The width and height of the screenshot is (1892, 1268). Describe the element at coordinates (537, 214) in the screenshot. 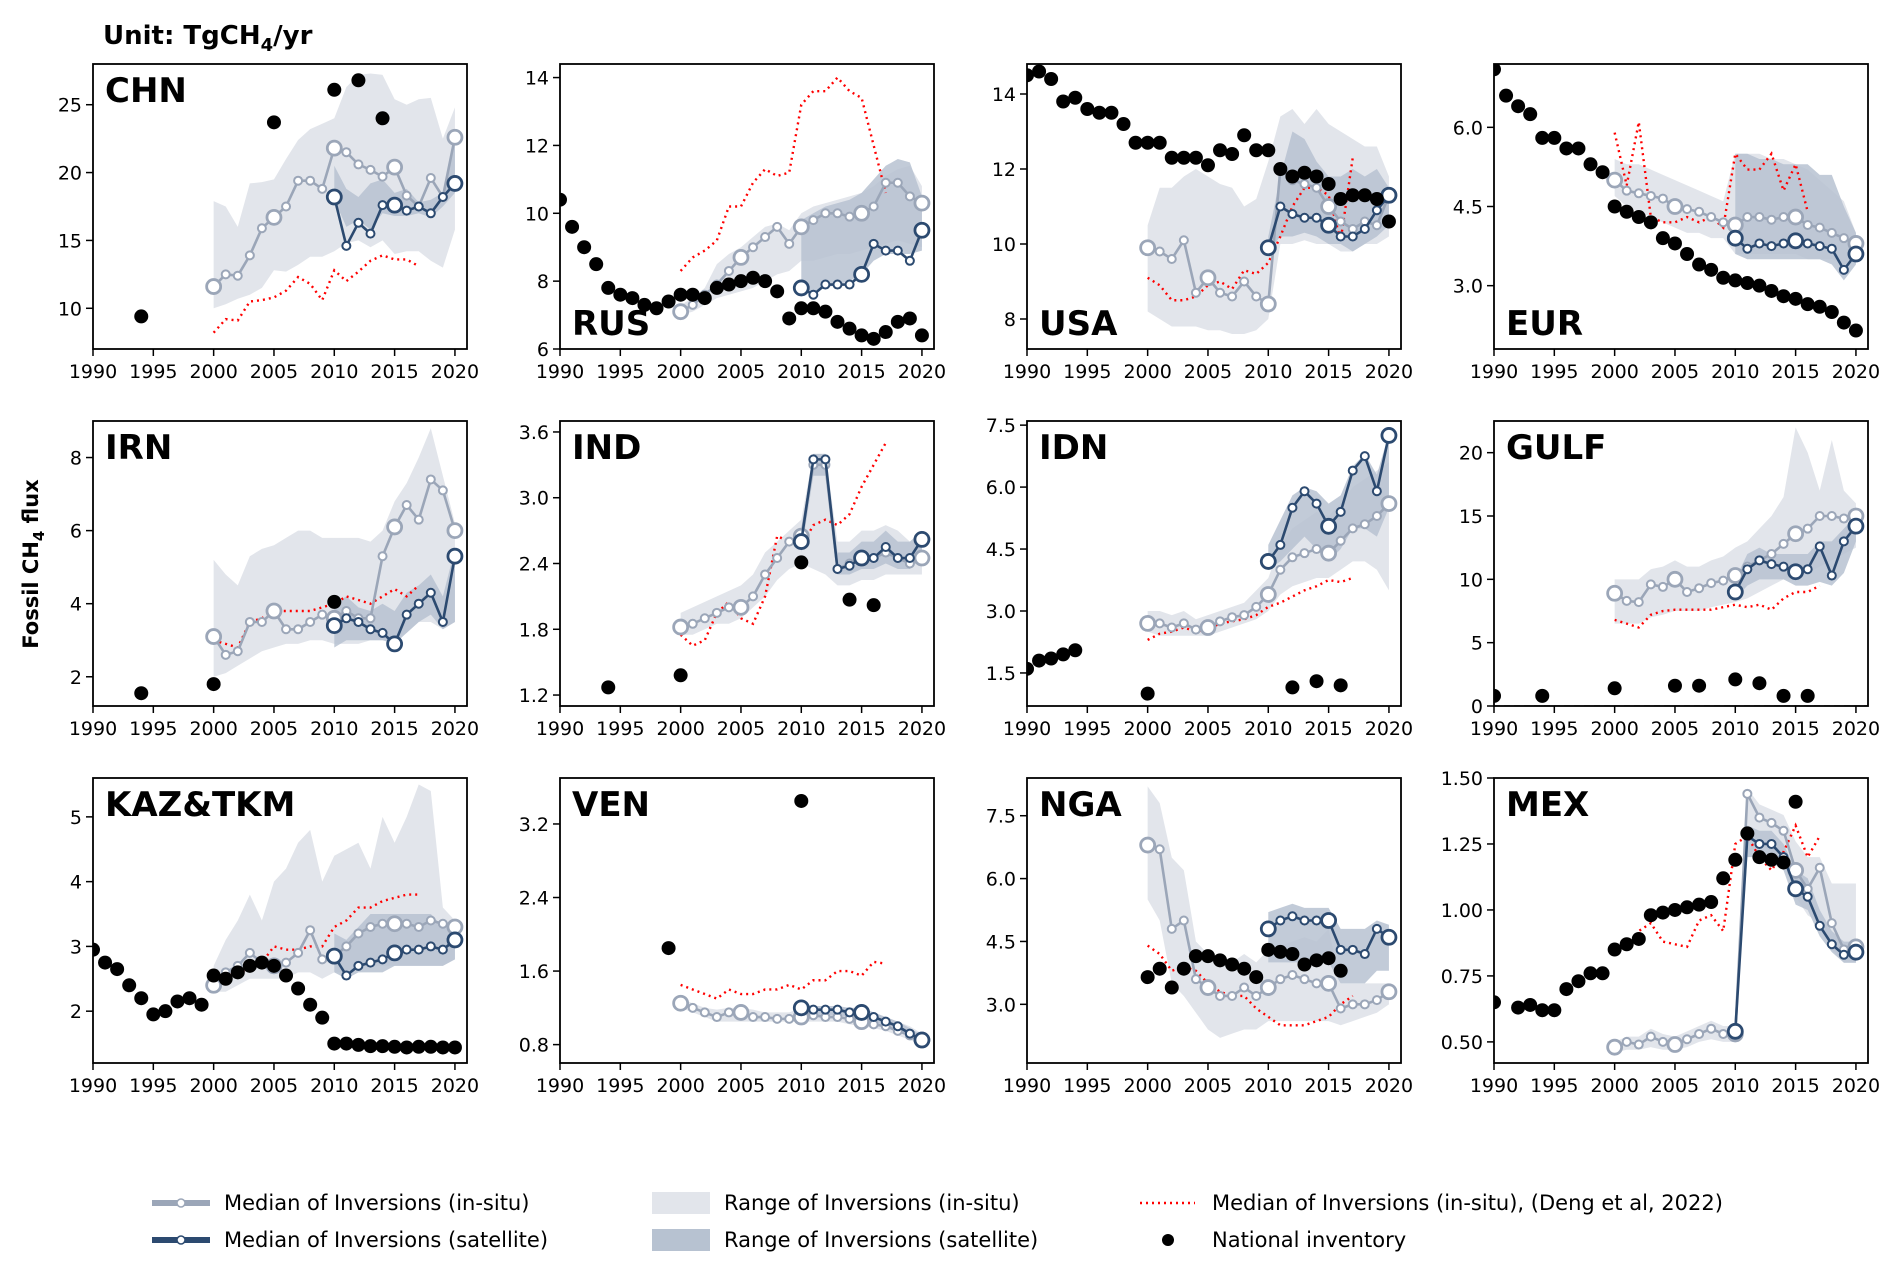

I see `y-tick-label: 10` at that location.